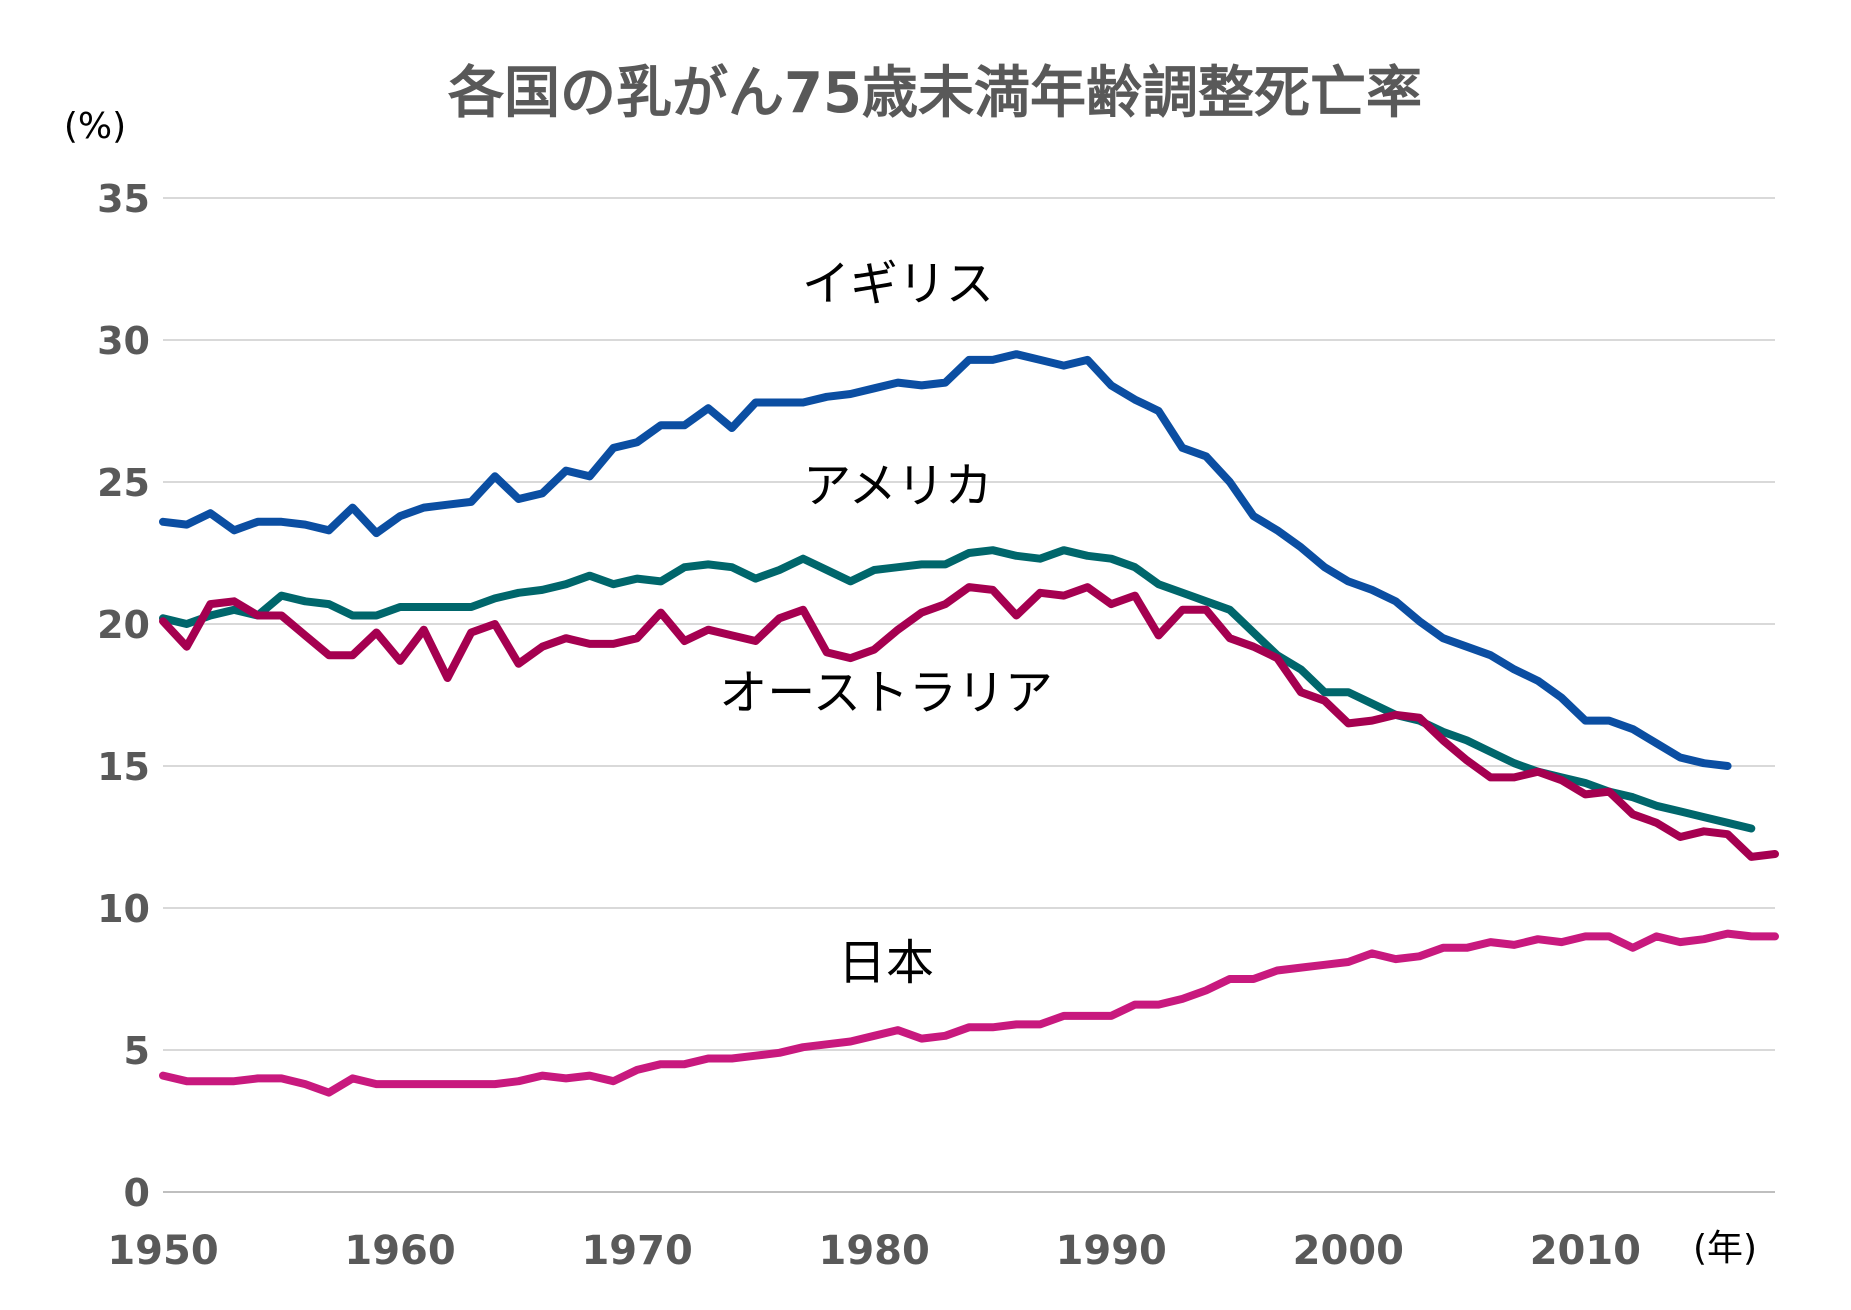 The width and height of the screenshot is (1851, 1310). What do you see at coordinates (1725, 1248) in the screenshot?
I see `x-axis-unit: (年)` at bounding box center [1725, 1248].